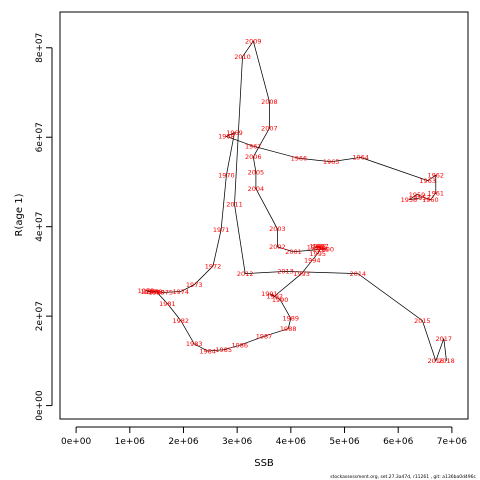 This screenshot has width=480, height=480. I want to click on point-label: 1960, so click(430, 200).